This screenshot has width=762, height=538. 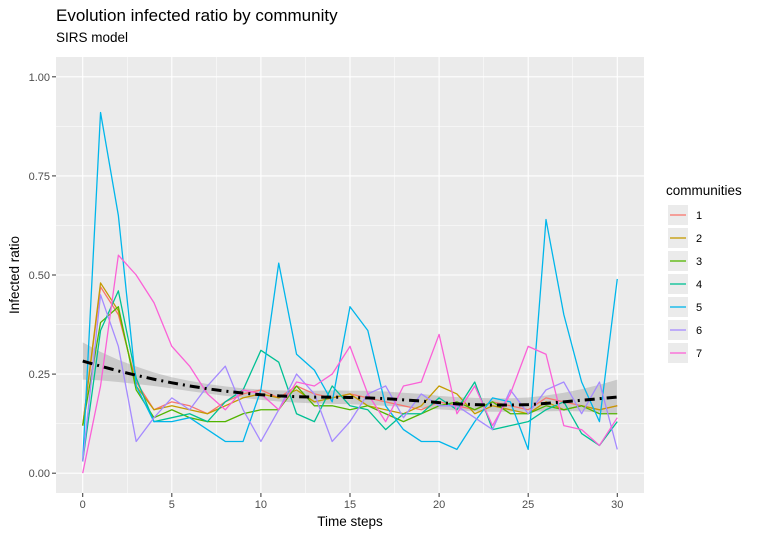 I want to click on x-axis-ticks: 0 5 10 15 20 25 30, so click(x=351, y=502).